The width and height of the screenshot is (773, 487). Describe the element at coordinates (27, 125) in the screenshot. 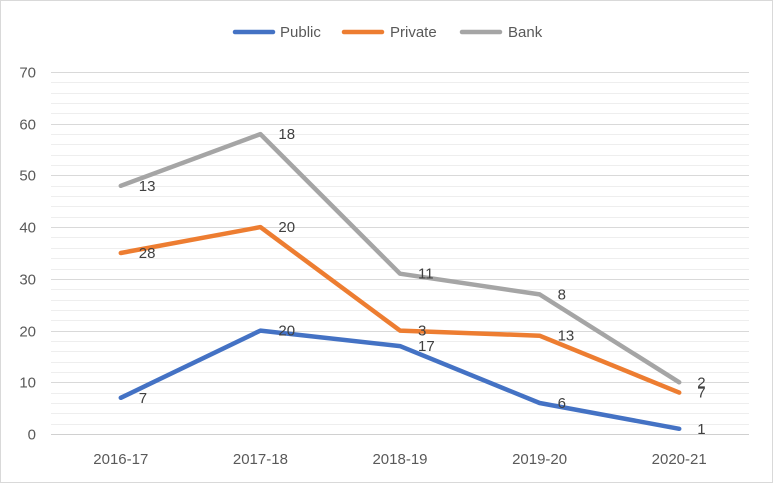

I see `y-tick-label: 60` at that location.